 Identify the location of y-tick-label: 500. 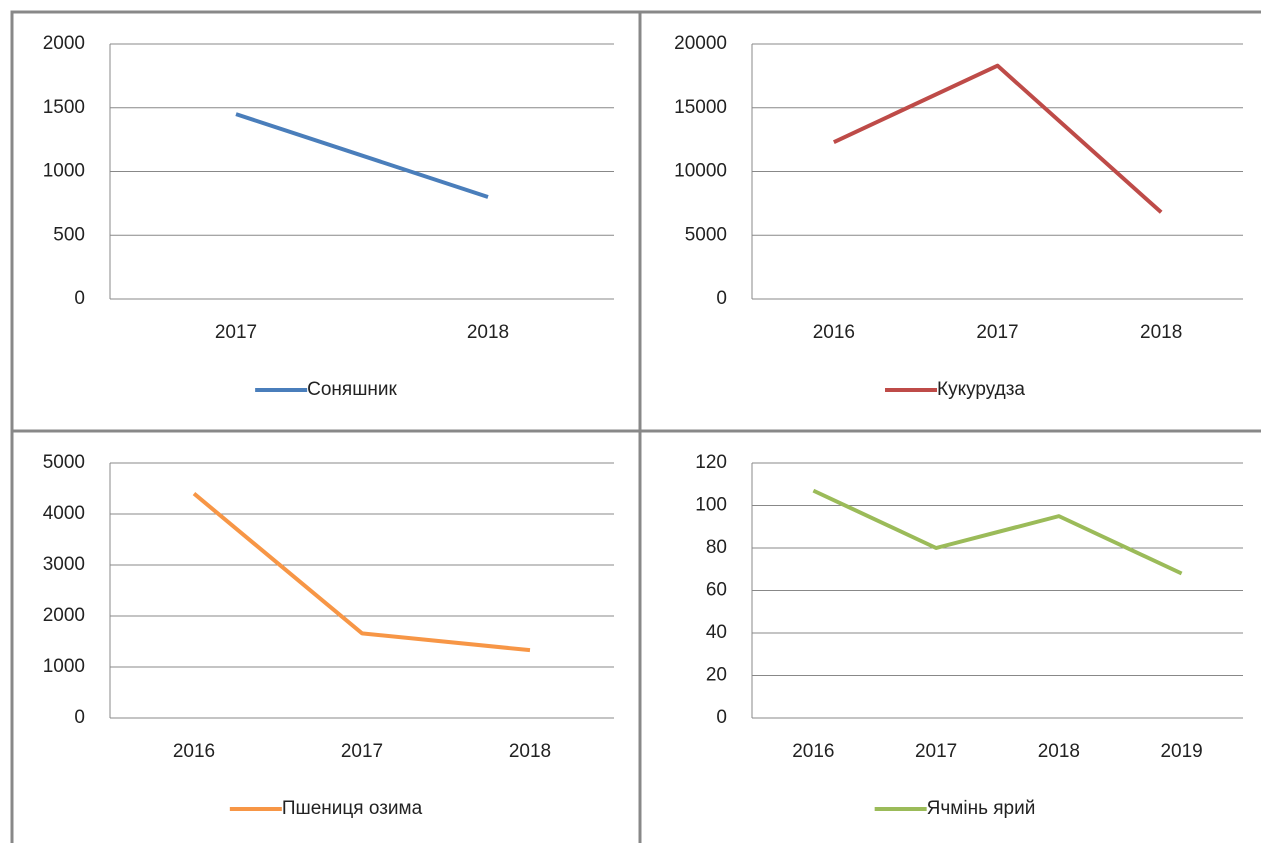
(69, 234).